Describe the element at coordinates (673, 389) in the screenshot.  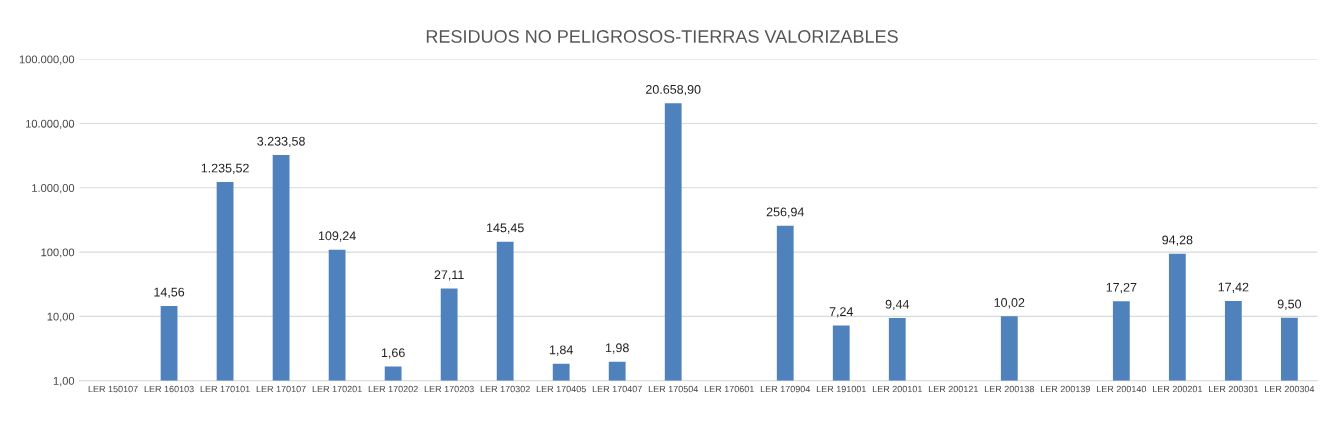
I see `x-tick-label: LER 170504` at that location.